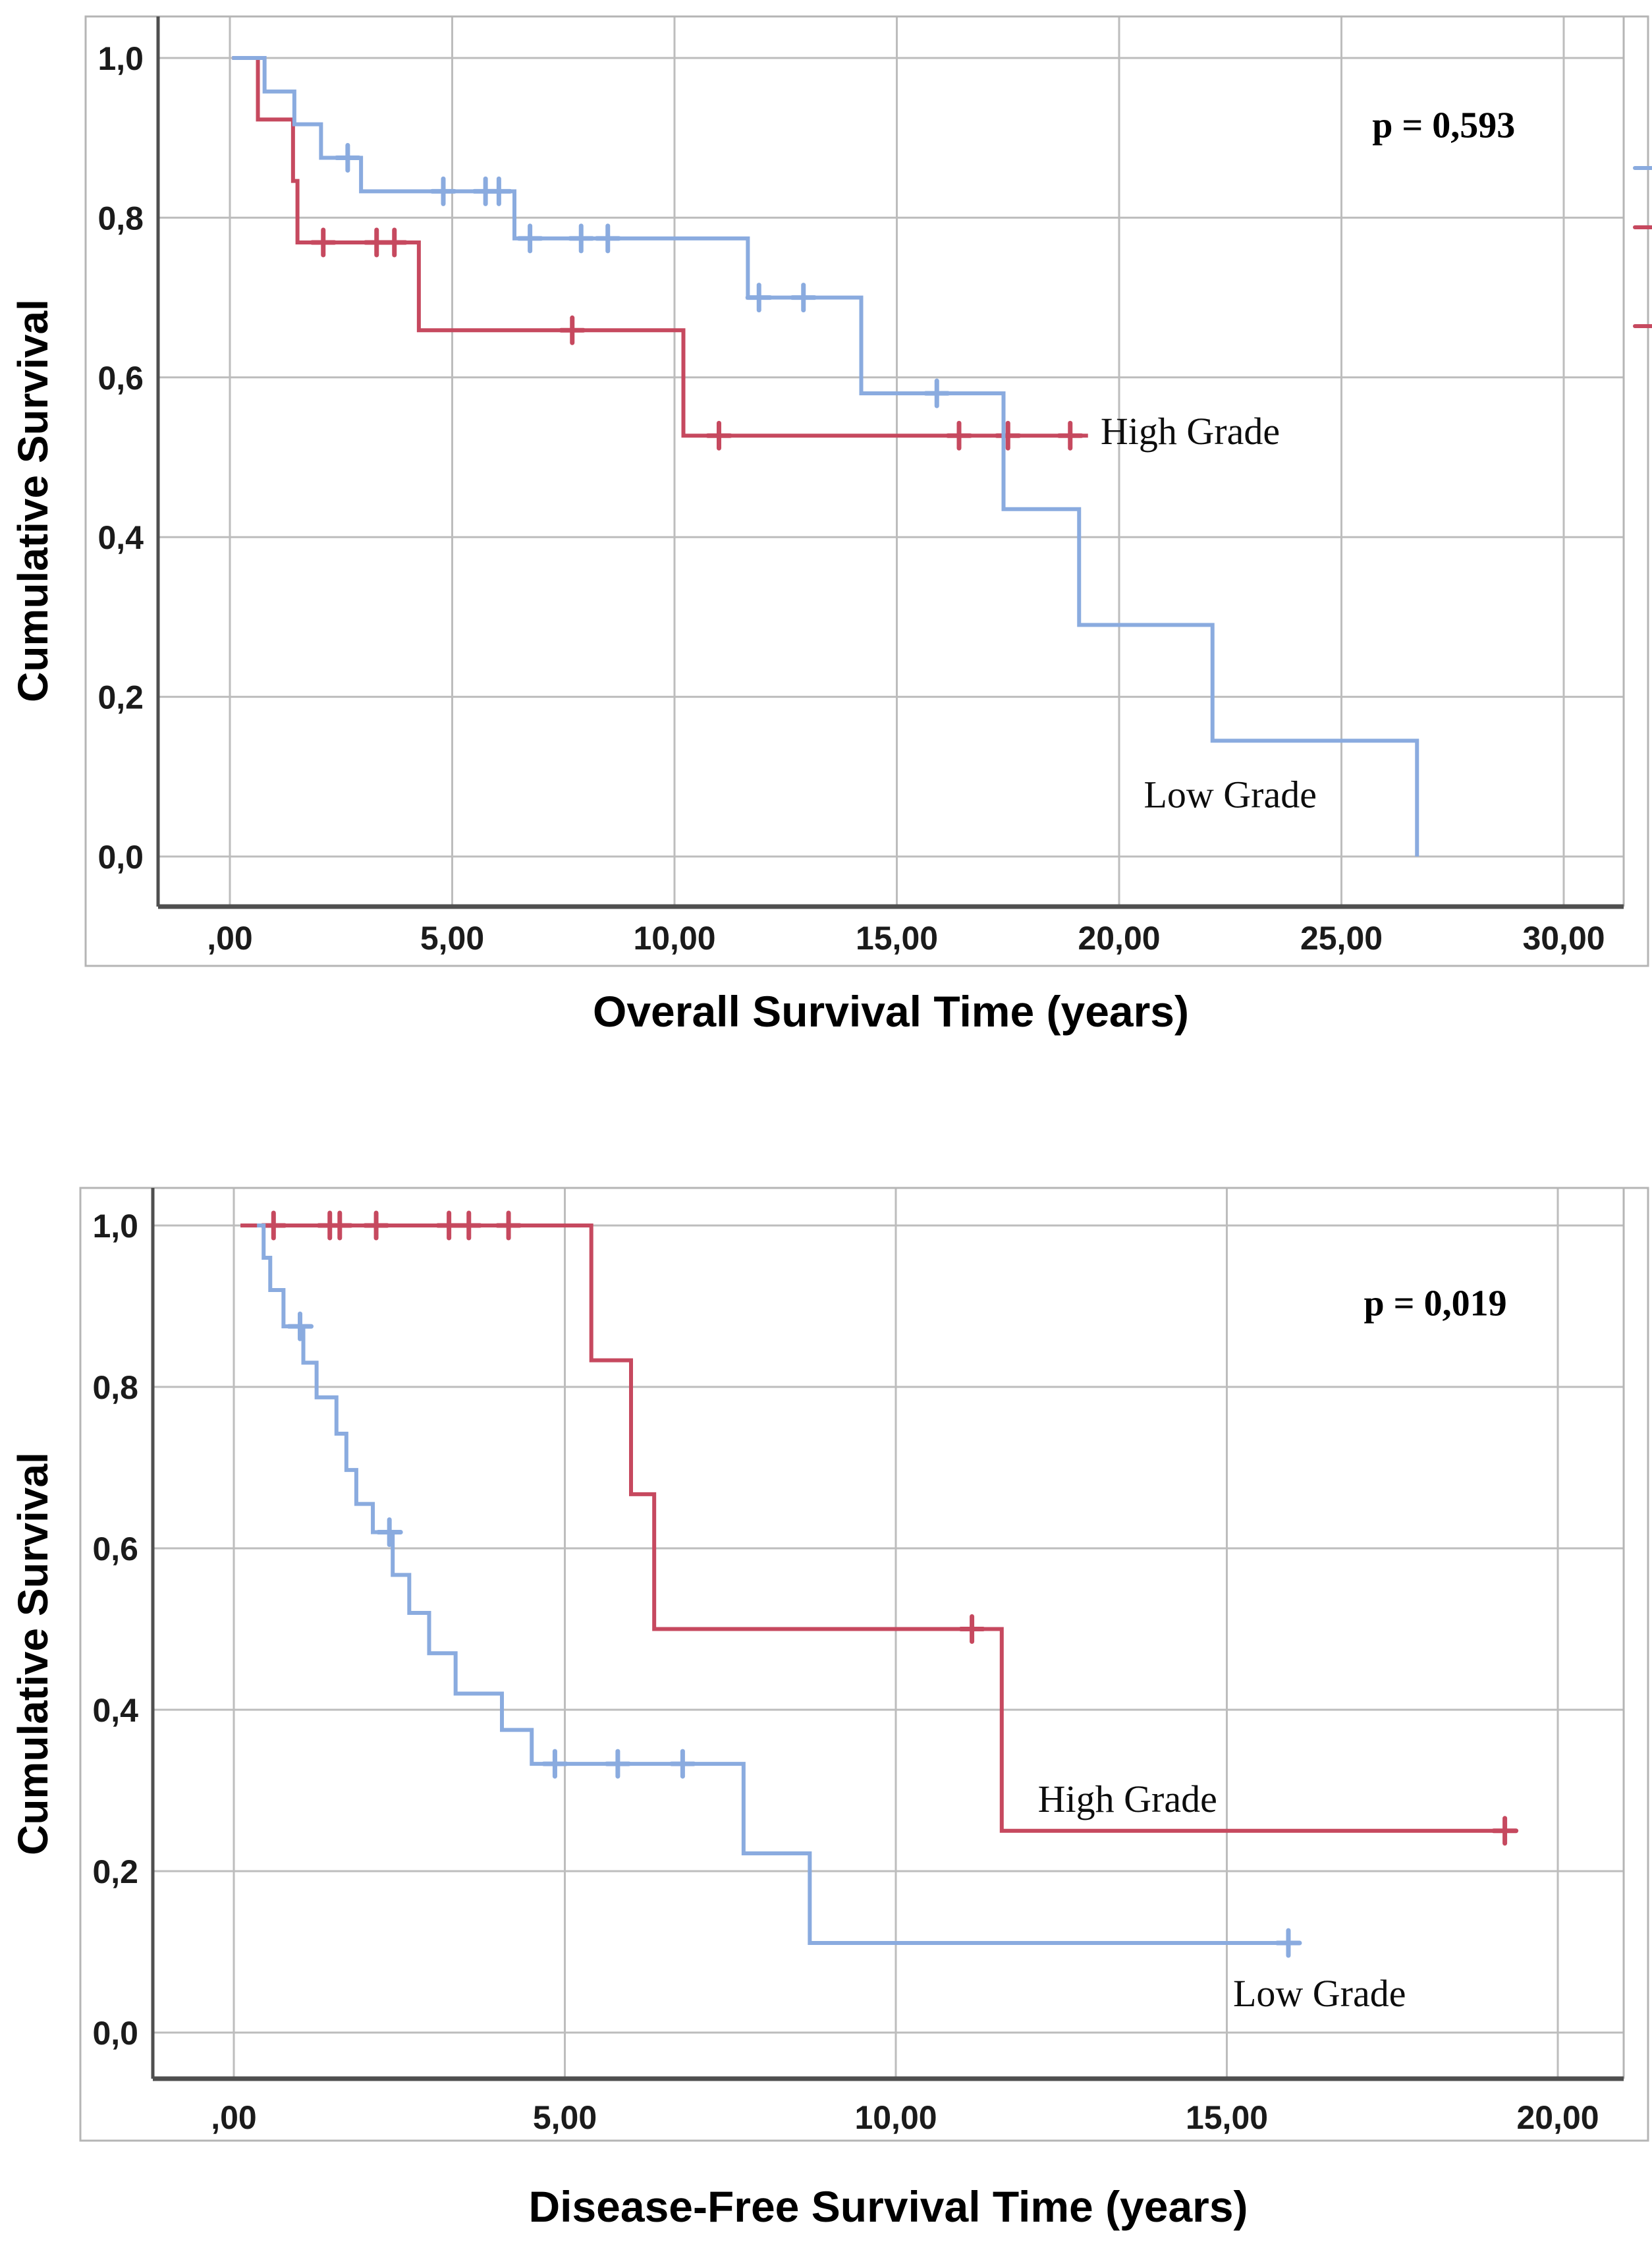 The height and width of the screenshot is (2250, 1652). I want to click on p-value-annotation: p = 0,019, so click(1435, 1303).